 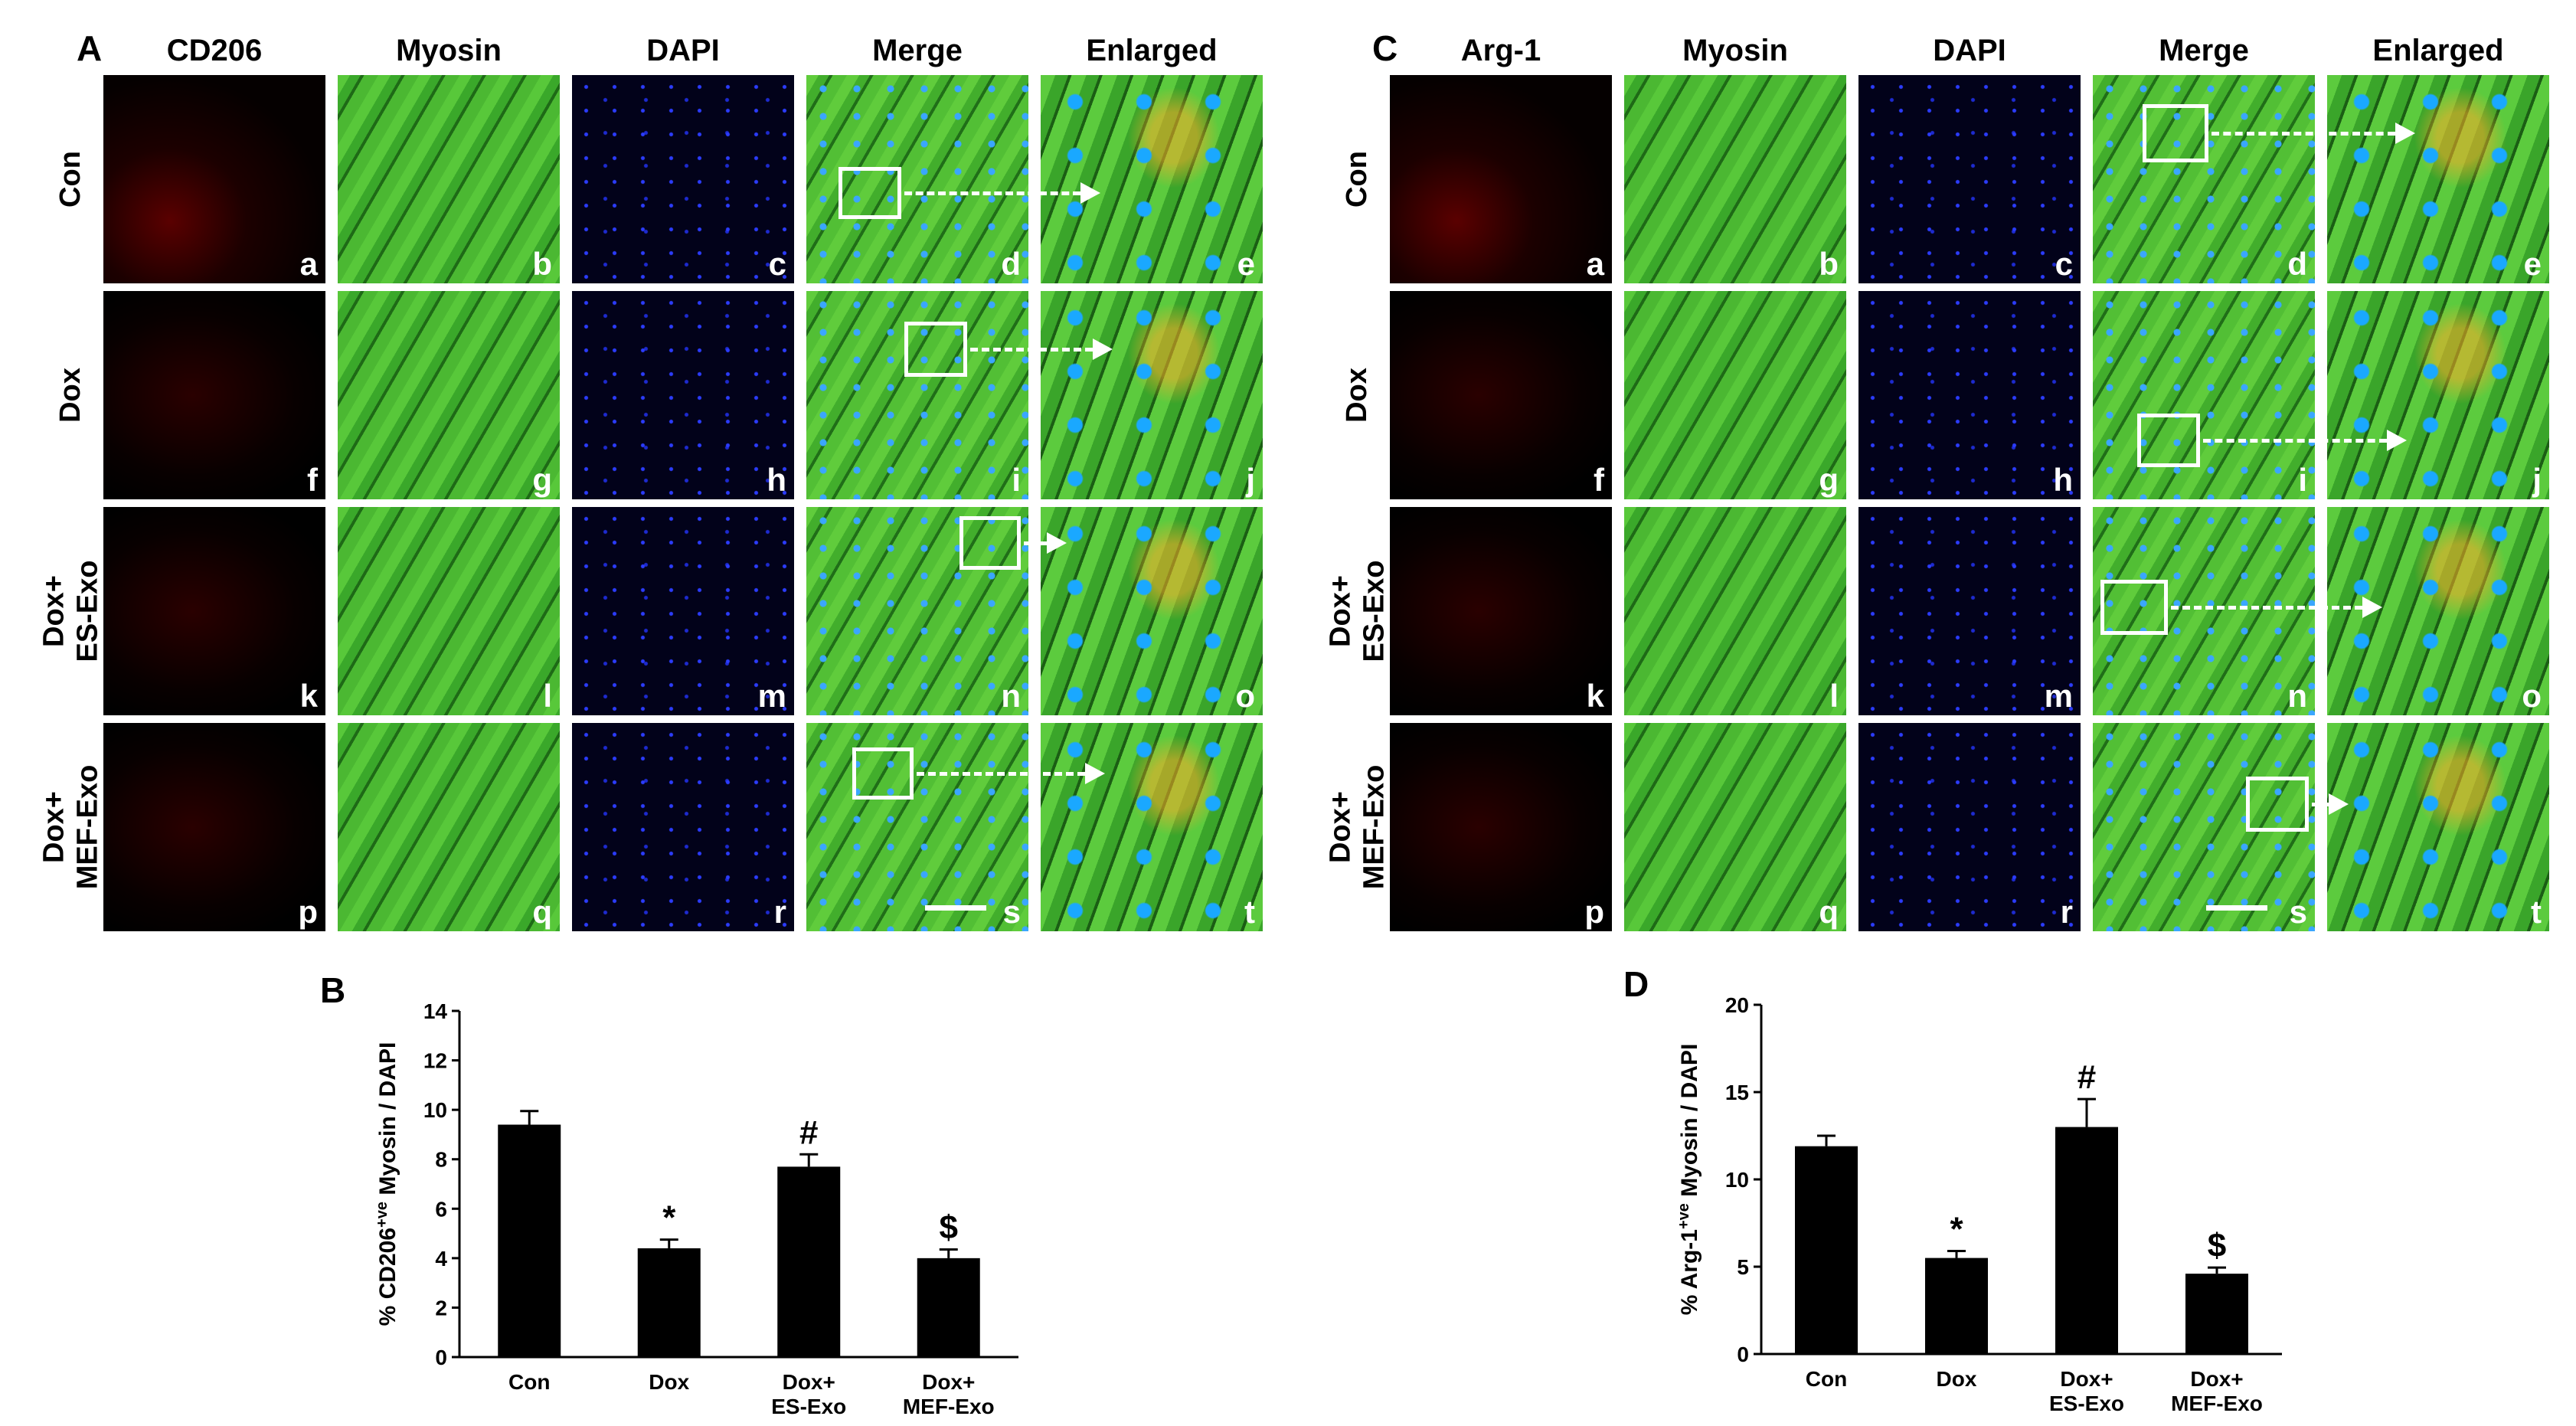 I want to click on tile-letter: n, so click(x=1011, y=696).